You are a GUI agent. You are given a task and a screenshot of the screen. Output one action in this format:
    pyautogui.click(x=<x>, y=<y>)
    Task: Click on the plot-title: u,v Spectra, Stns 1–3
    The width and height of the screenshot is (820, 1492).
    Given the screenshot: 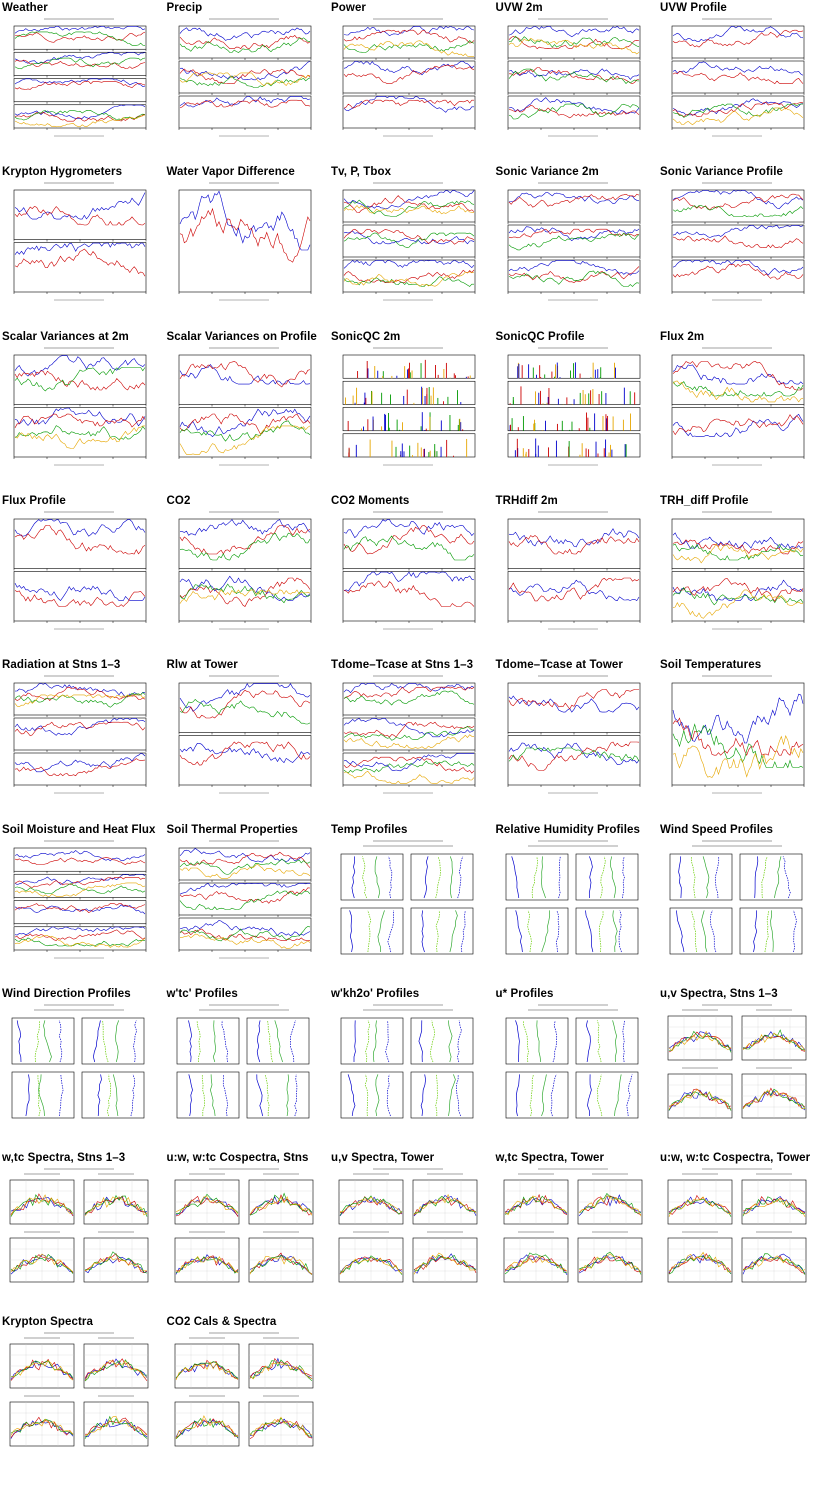 What is the action you would take?
    pyautogui.click(x=719, y=993)
    